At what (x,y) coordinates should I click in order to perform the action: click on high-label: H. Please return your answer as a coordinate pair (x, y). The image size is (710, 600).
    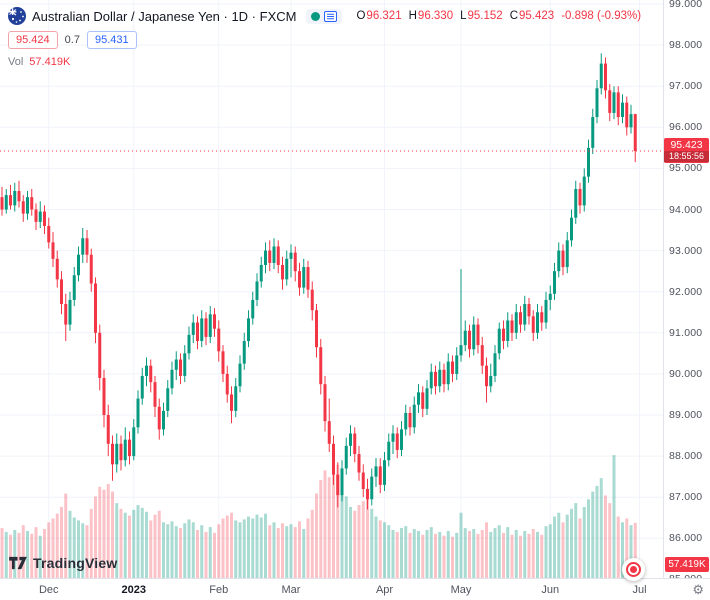
    Looking at the image, I should click on (412, 16).